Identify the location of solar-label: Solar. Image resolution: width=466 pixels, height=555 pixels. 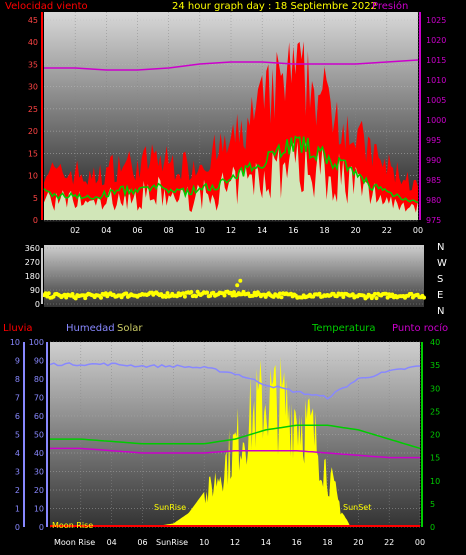
(130, 328).